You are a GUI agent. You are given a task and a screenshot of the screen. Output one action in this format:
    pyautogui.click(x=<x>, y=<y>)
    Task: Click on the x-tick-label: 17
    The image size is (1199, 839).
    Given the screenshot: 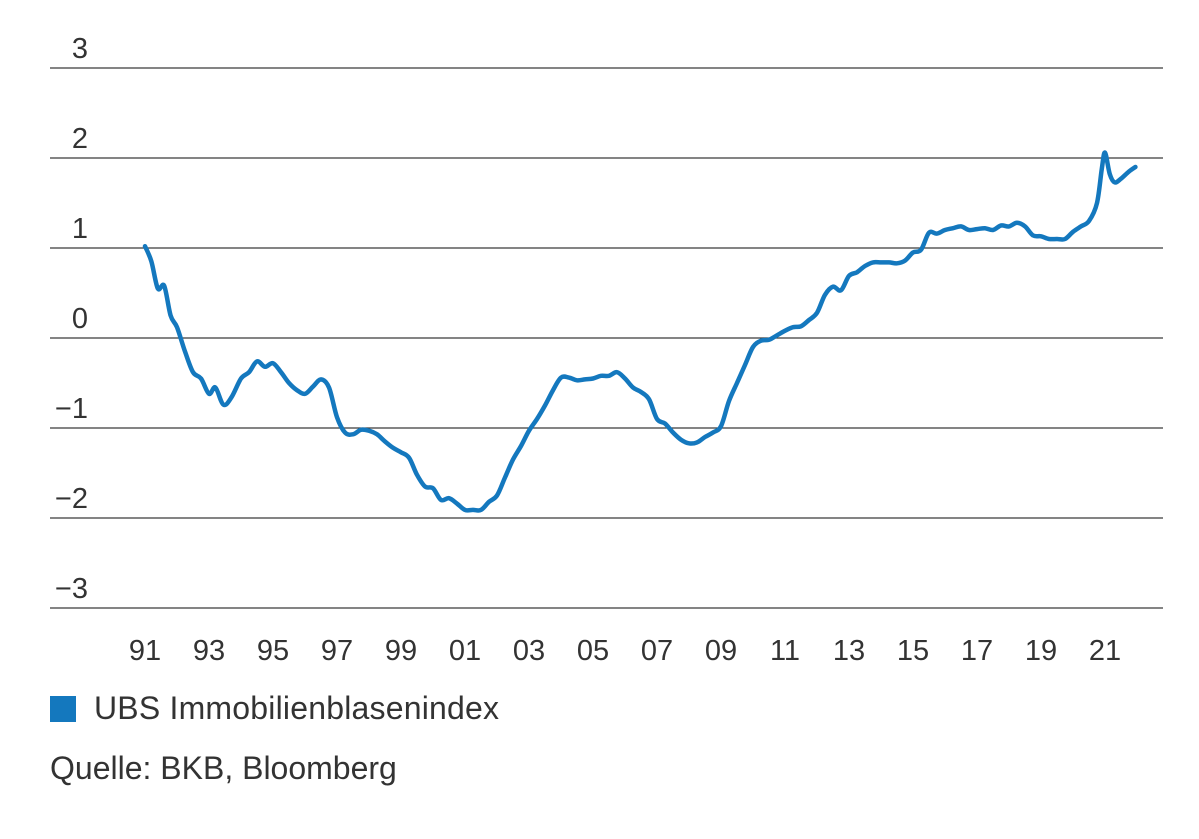 What is the action you would take?
    pyautogui.click(x=977, y=651)
    